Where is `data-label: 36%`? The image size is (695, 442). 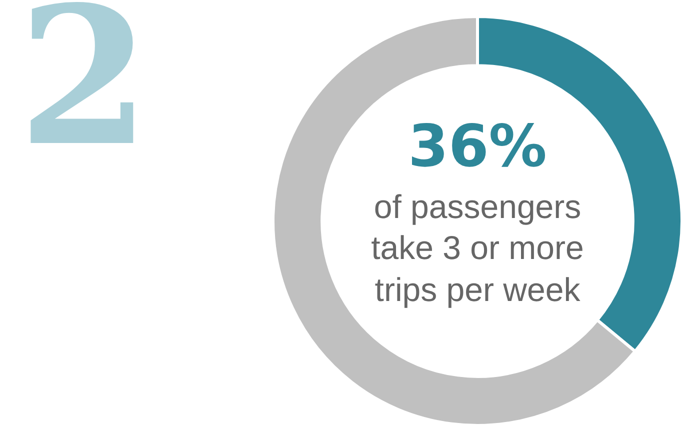
data-label: 36% is located at coordinates (477, 146).